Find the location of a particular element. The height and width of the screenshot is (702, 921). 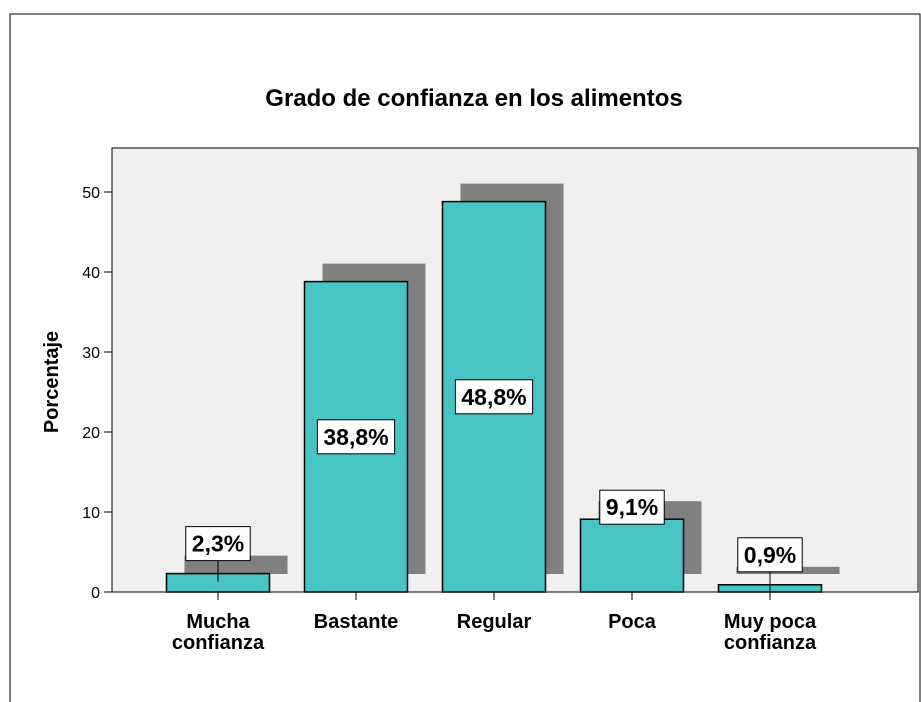

data-label: 9,1% is located at coordinates (632, 507).